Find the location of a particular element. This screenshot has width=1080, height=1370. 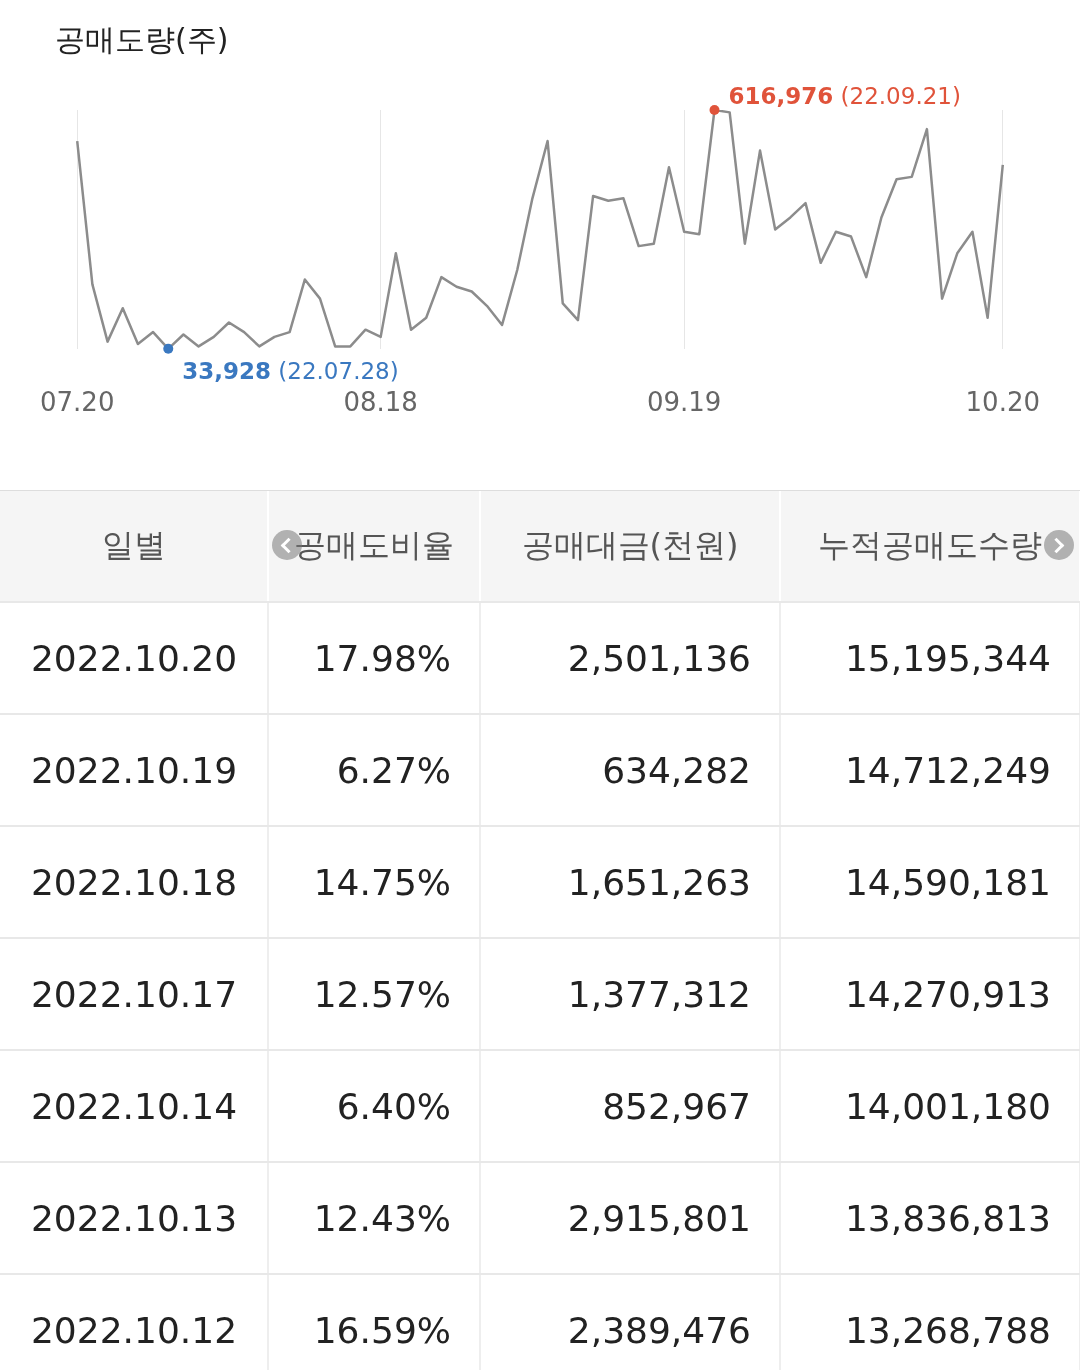

text: 16.59% is located at coordinates (382, 1330).